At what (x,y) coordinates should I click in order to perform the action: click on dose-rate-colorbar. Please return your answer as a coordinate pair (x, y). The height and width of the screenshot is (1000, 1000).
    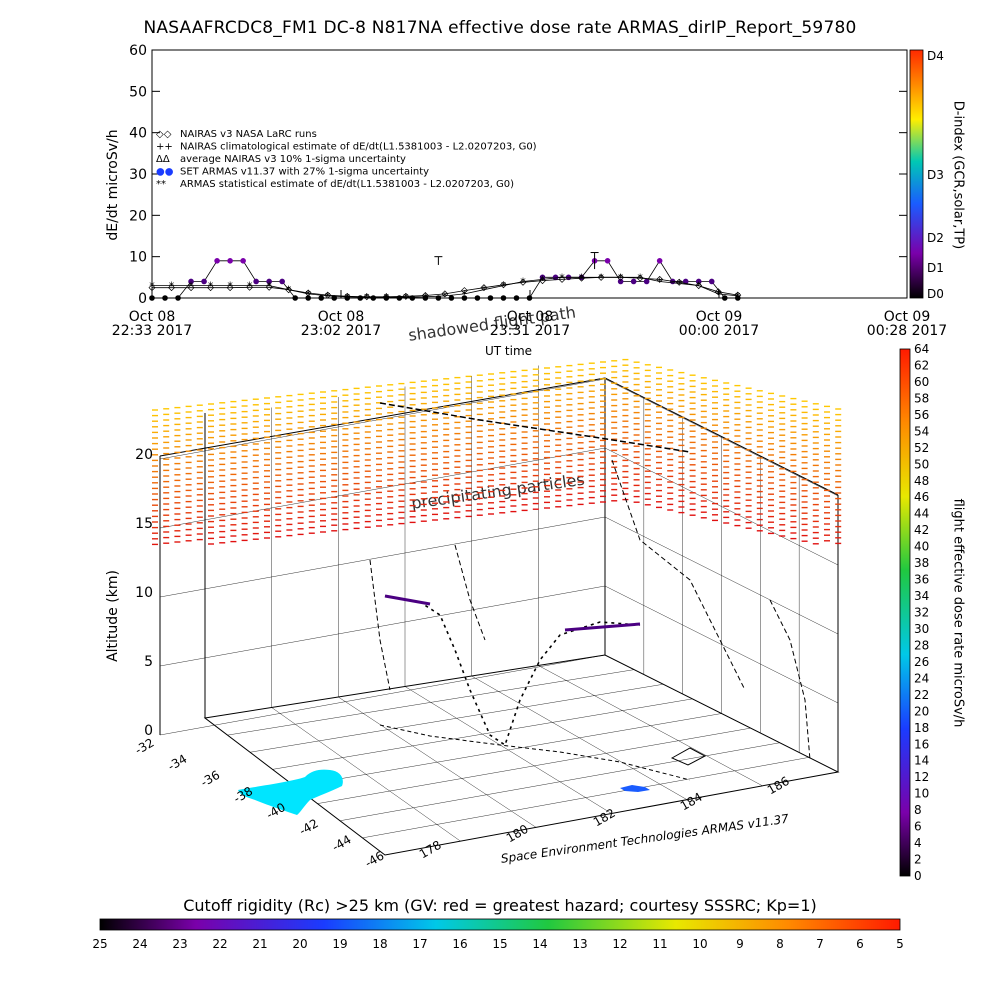
    Looking at the image, I should click on (905, 612).